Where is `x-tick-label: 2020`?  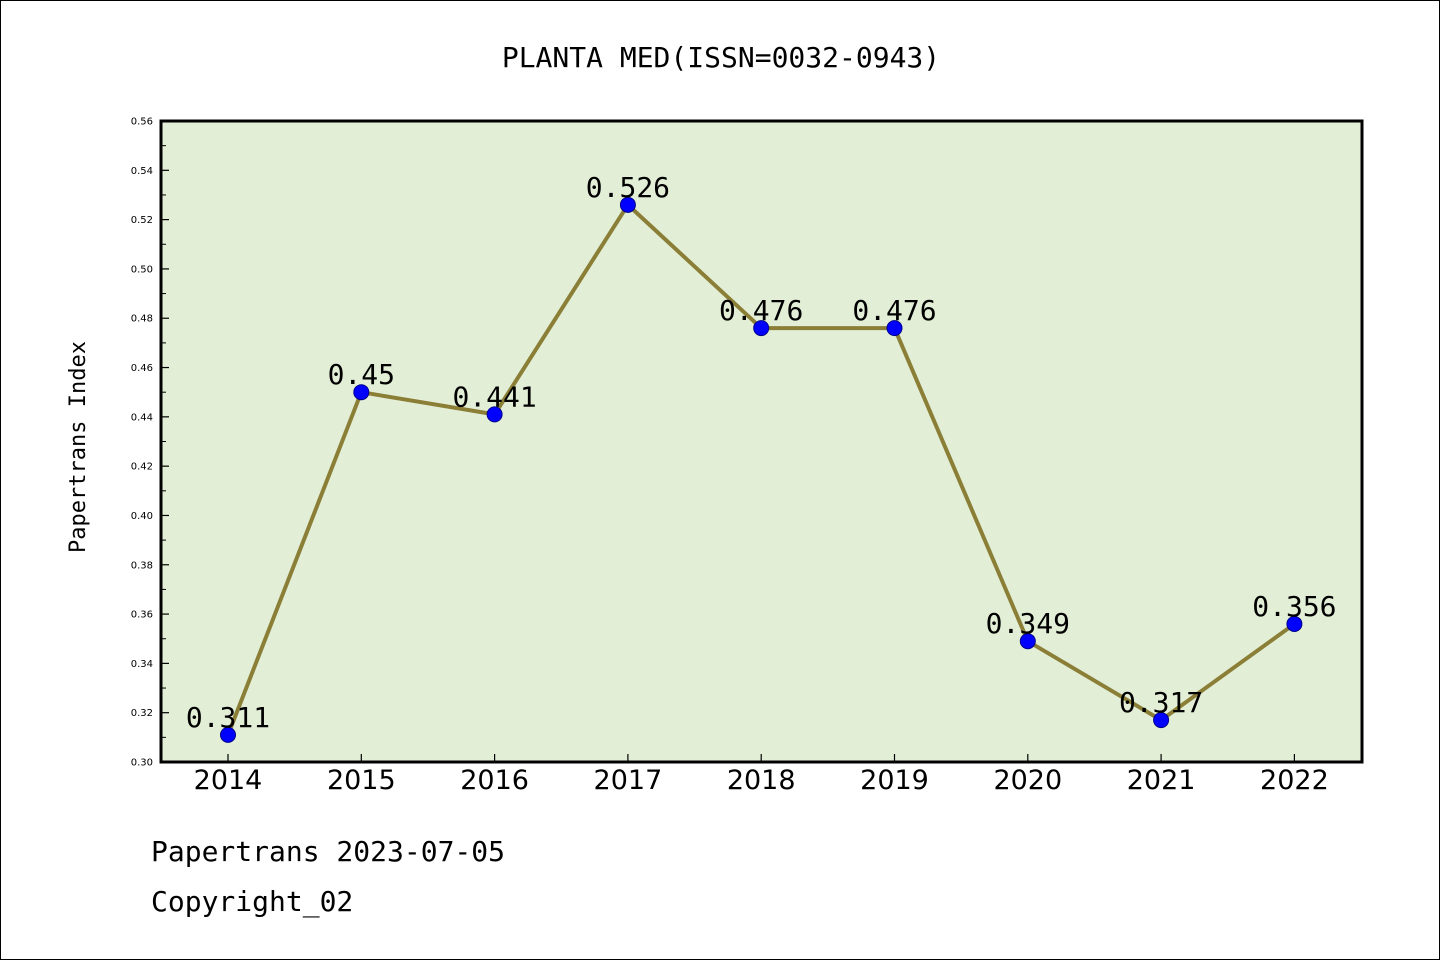
x-tick-label: 2020 is located at coordinates (1027, 780).